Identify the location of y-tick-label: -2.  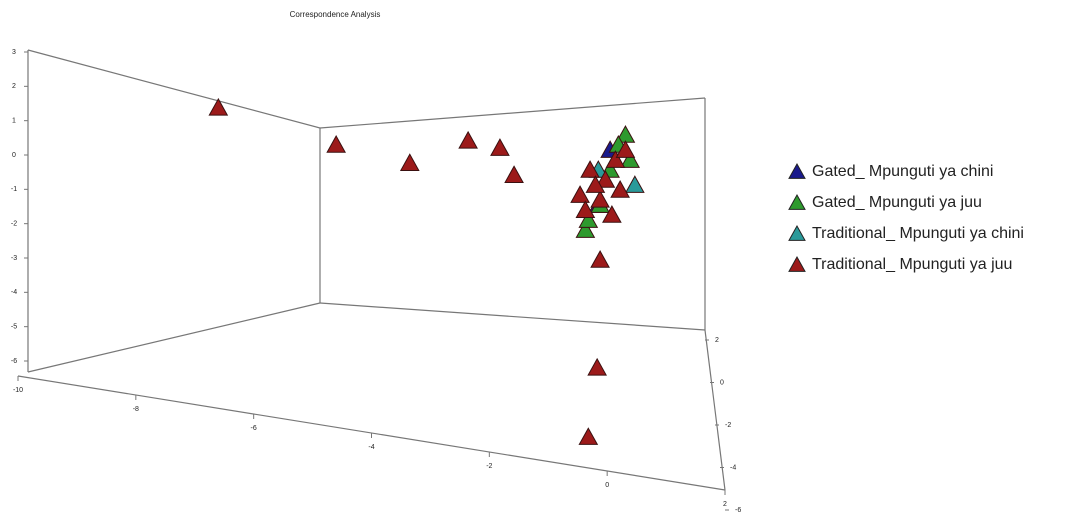
(14, 224).